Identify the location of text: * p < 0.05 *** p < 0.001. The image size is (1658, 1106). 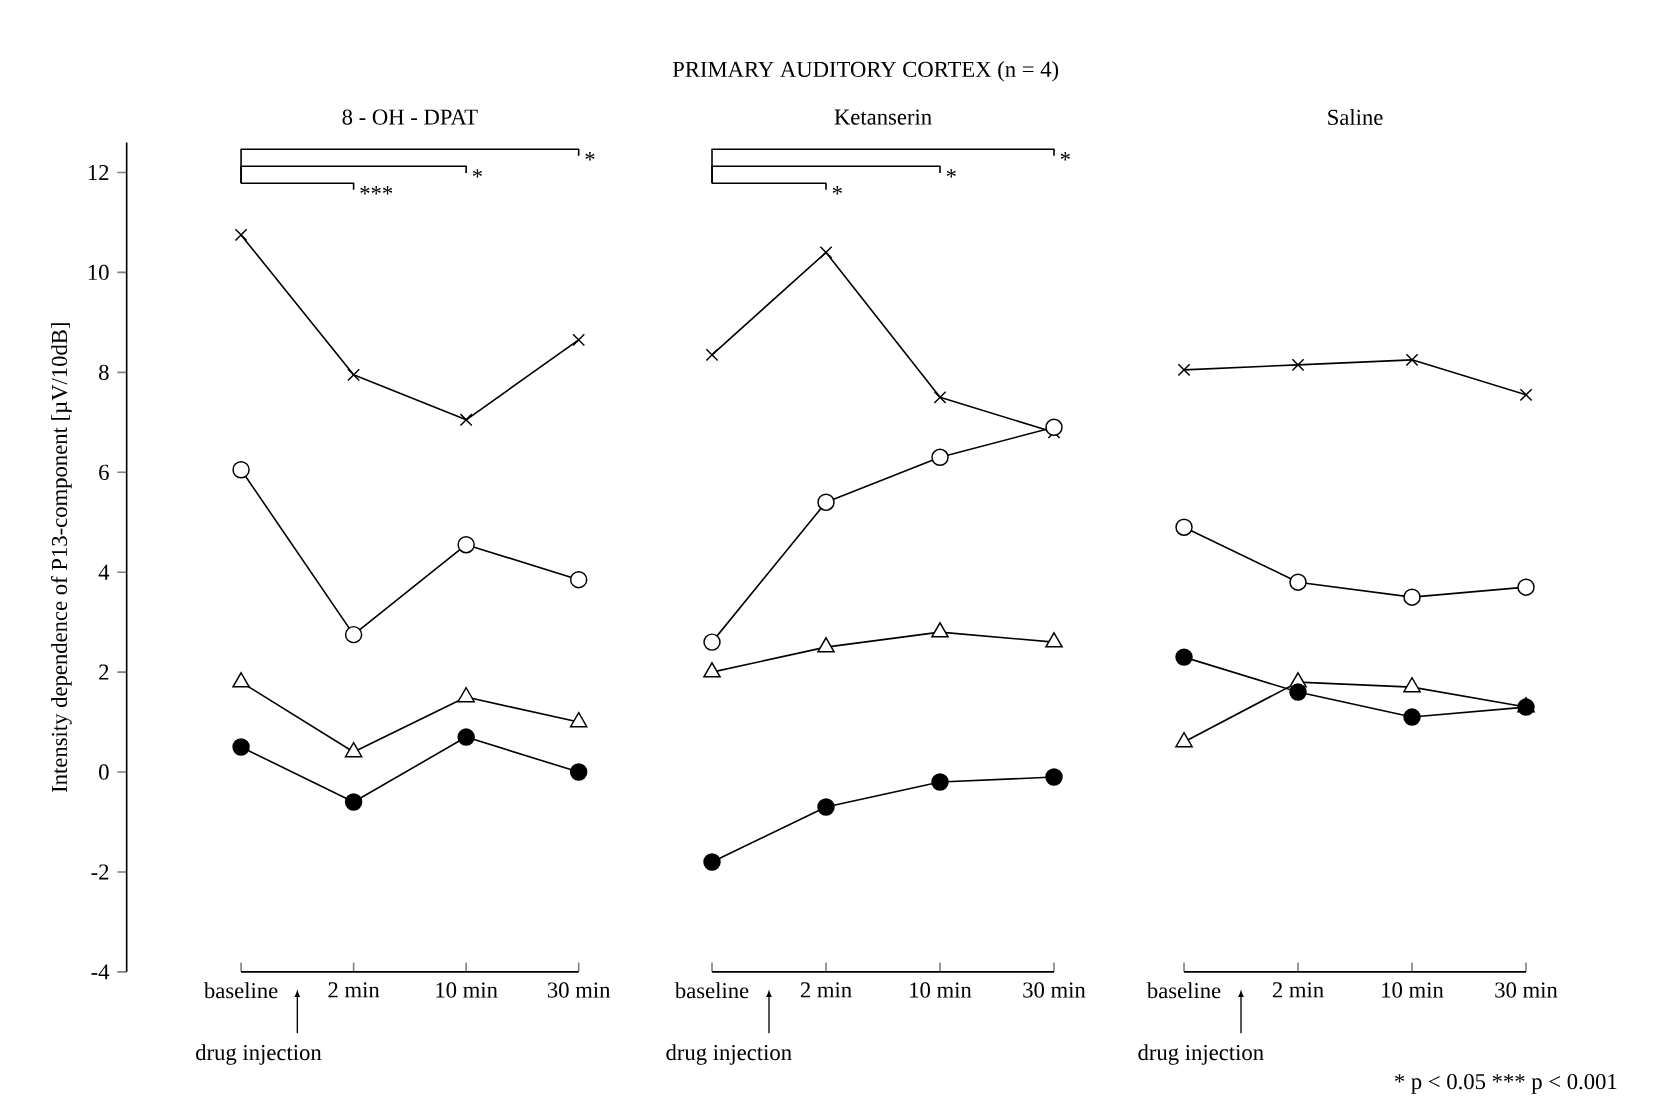
(1505, 1083).